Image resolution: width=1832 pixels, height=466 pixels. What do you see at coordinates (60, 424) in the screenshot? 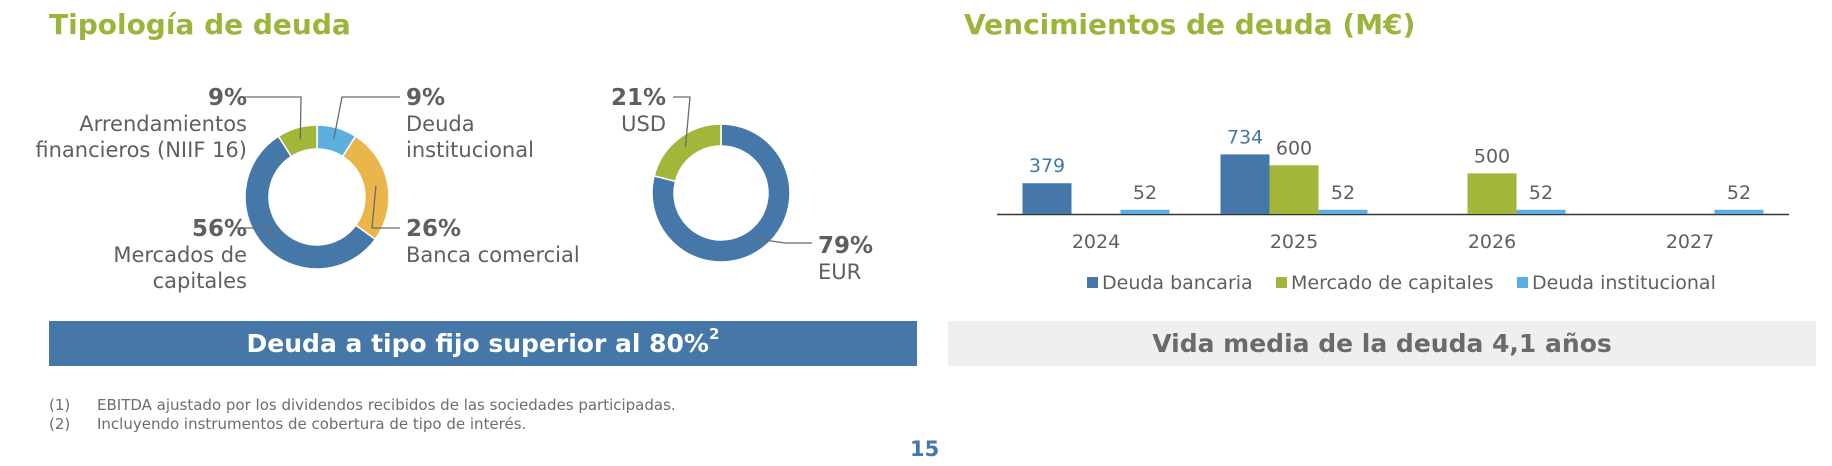
I see `footnote-number: (2)` at bounding box center [60, 424].